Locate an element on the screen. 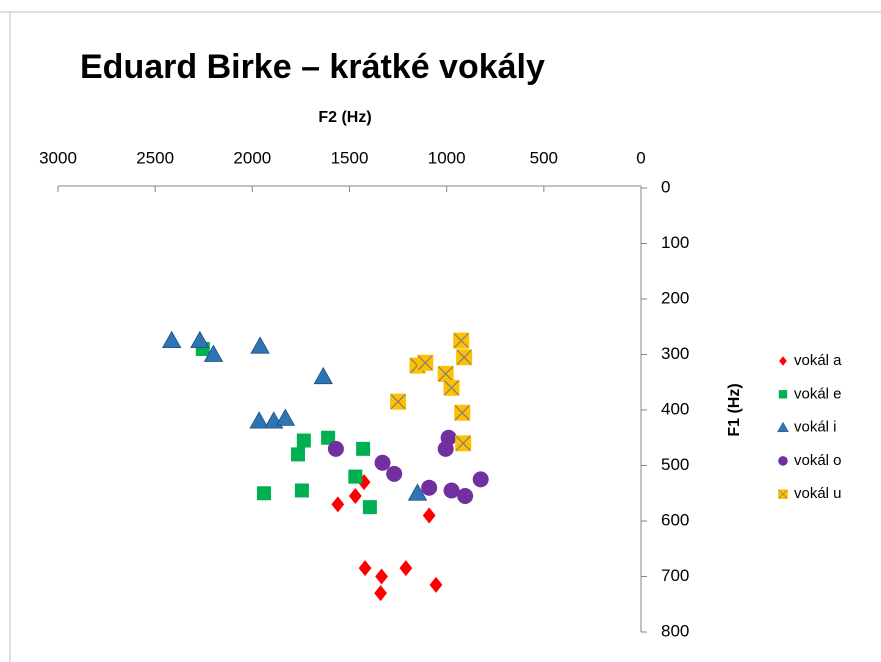 Image resolution: width=881 pixels, height=662 pixels. x-tick-label: 500 is located at coordinates (544, 157).